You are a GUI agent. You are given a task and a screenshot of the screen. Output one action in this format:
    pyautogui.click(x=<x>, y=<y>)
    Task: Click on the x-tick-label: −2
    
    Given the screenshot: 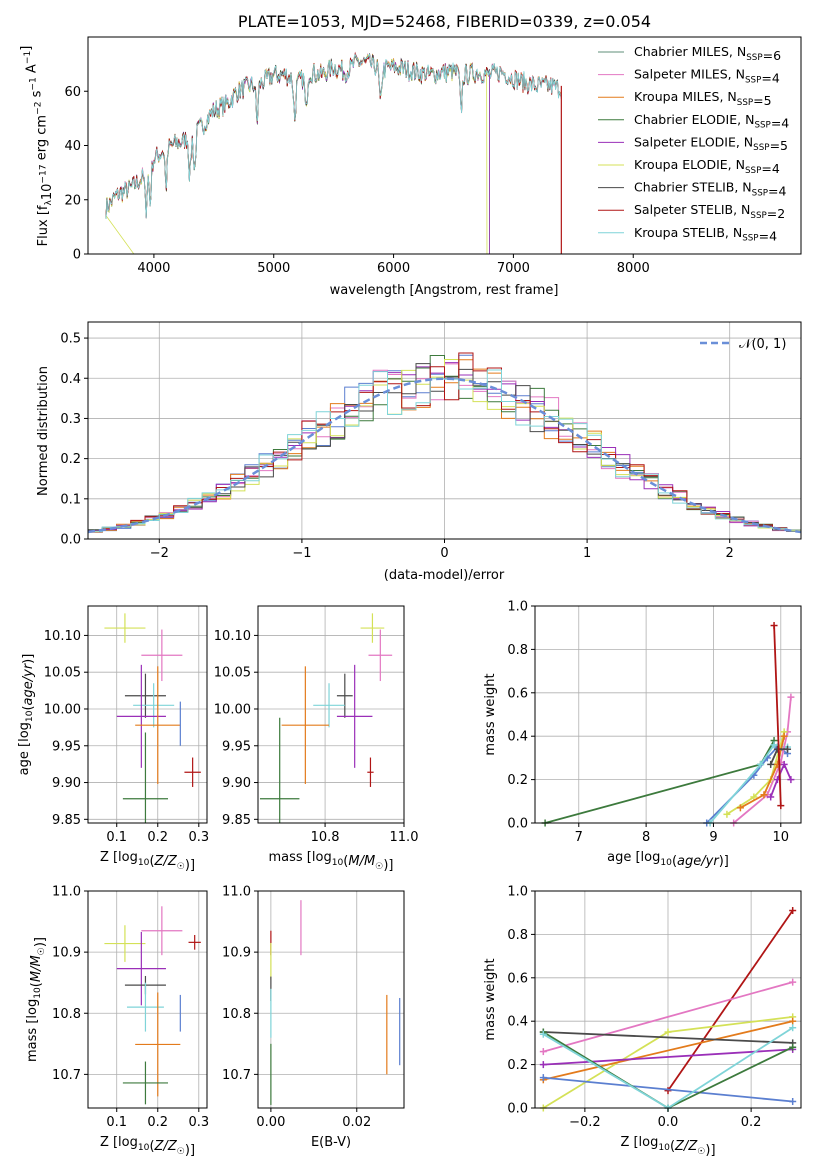 What is the action you would take?
    pyautogui.click(x=159, y=553)
    